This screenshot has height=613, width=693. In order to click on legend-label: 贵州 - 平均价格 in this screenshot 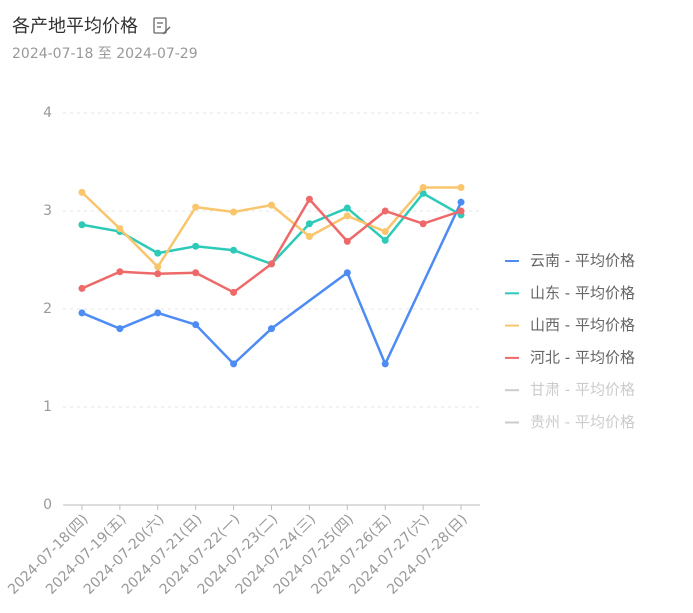, I will do `click(582, 422)`.